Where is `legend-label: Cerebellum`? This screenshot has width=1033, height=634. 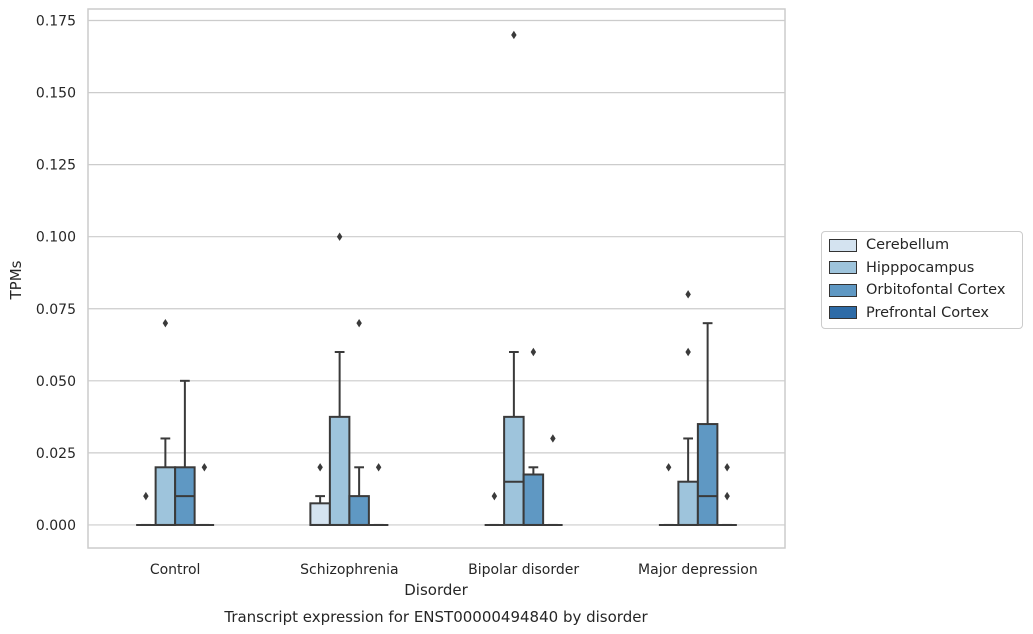 legend-label: Cerebellum is located at coordinates (908, 245).